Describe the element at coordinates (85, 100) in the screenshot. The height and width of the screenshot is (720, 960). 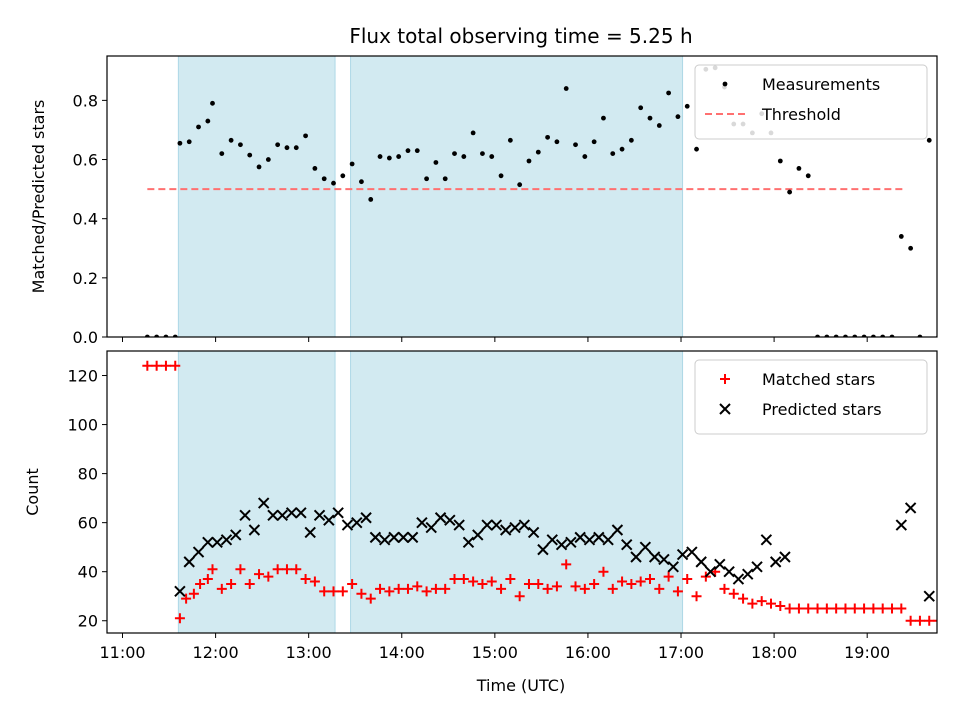
I see `y-tick-label: 0.8` at that location.